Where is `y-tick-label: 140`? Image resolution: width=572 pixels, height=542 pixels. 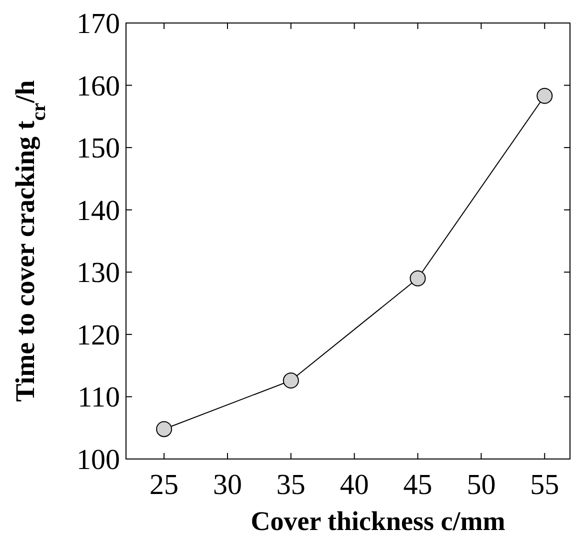 y-tick-label: 140 is located at coordinates (98, 210).